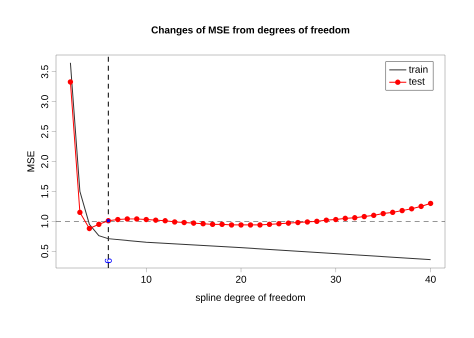 The image size is (474, 338). I want to click on annotation: 6, so click(108, 261).